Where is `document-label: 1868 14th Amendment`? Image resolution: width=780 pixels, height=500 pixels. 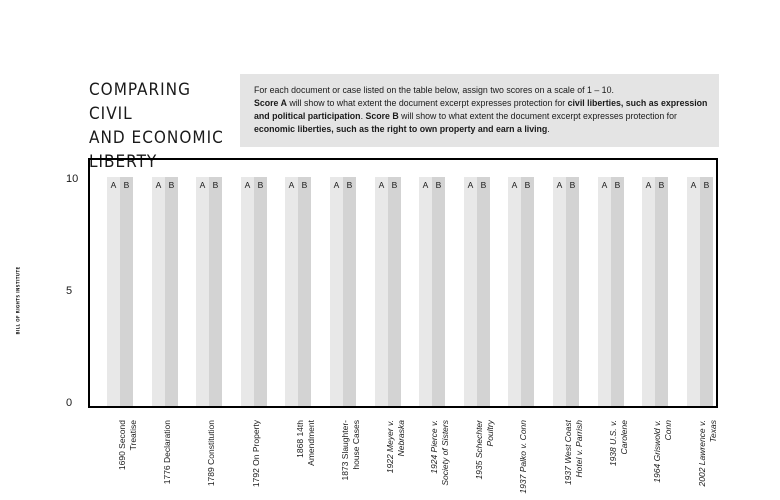 document-label: 1868 14th Amendment is located at coordinates (307, 457).